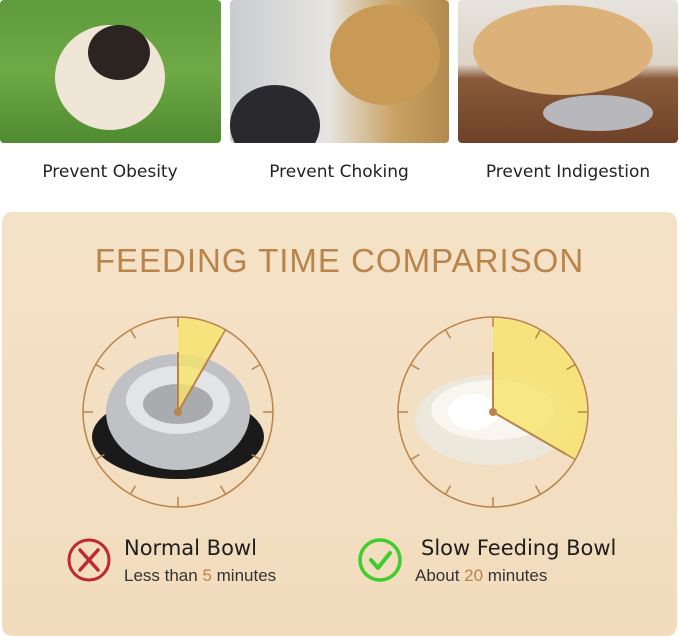 Image resolution: width=679 pixels, height=636 pixels. I want to click on benefit-label: Prevent Obesity, so click(110, 172).